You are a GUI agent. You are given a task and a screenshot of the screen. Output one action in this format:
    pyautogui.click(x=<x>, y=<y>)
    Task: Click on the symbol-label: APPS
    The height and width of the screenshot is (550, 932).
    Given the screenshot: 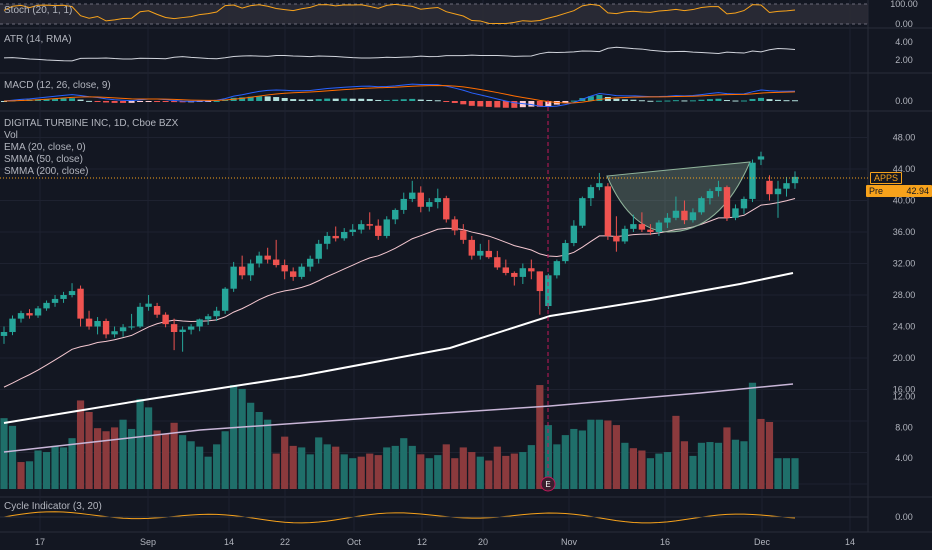 What is the action you would take?
    pyautogui.click(x=886, y=178)
    